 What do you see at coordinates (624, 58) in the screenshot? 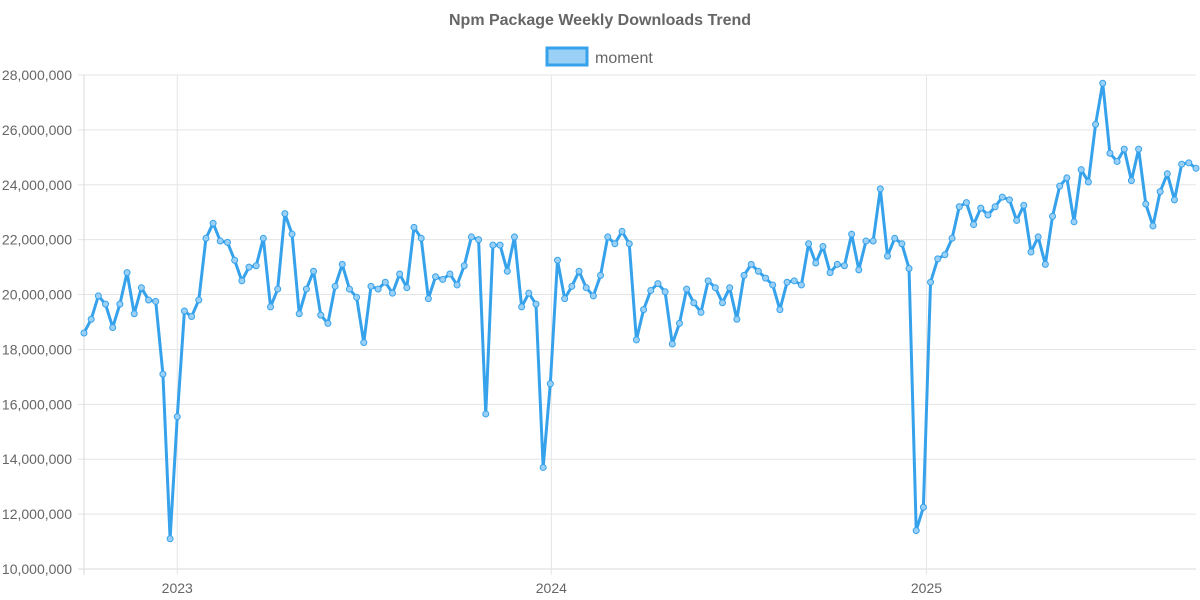
I see `legend-label-moment: moment` at bounding box center [624, 58].